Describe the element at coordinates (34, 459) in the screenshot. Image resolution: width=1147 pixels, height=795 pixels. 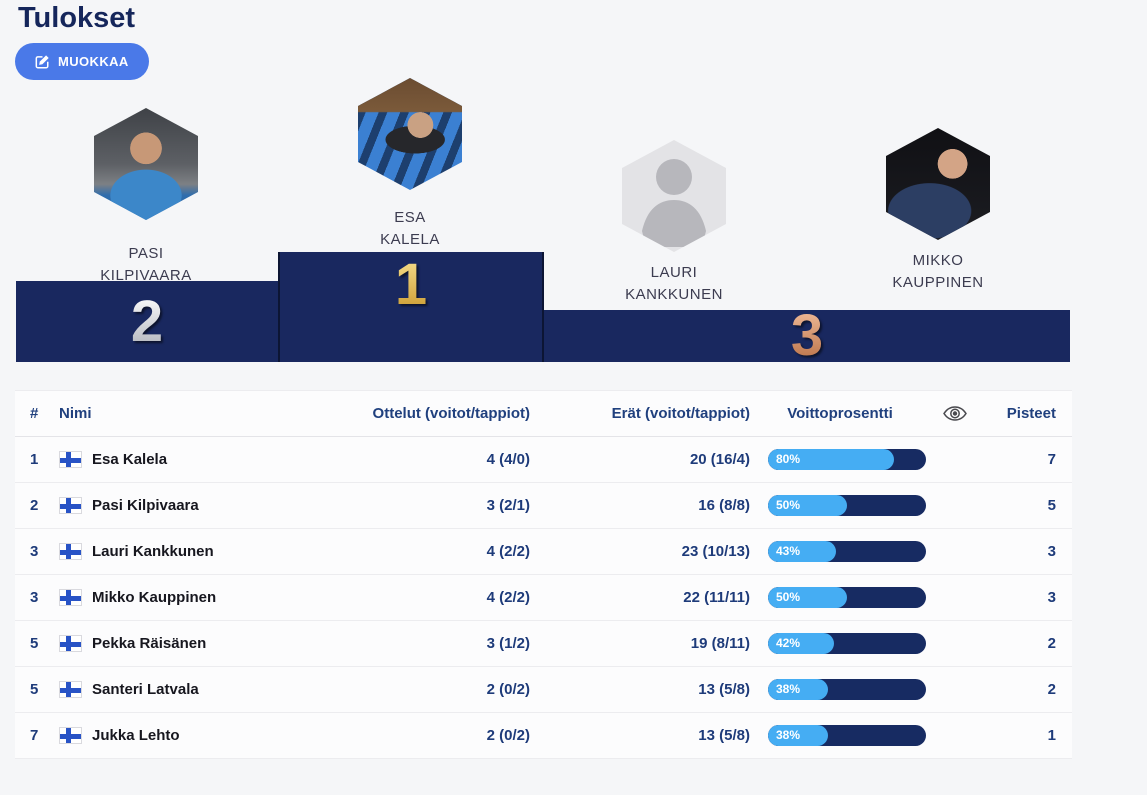
I see `rank-cell: 1` at that location.